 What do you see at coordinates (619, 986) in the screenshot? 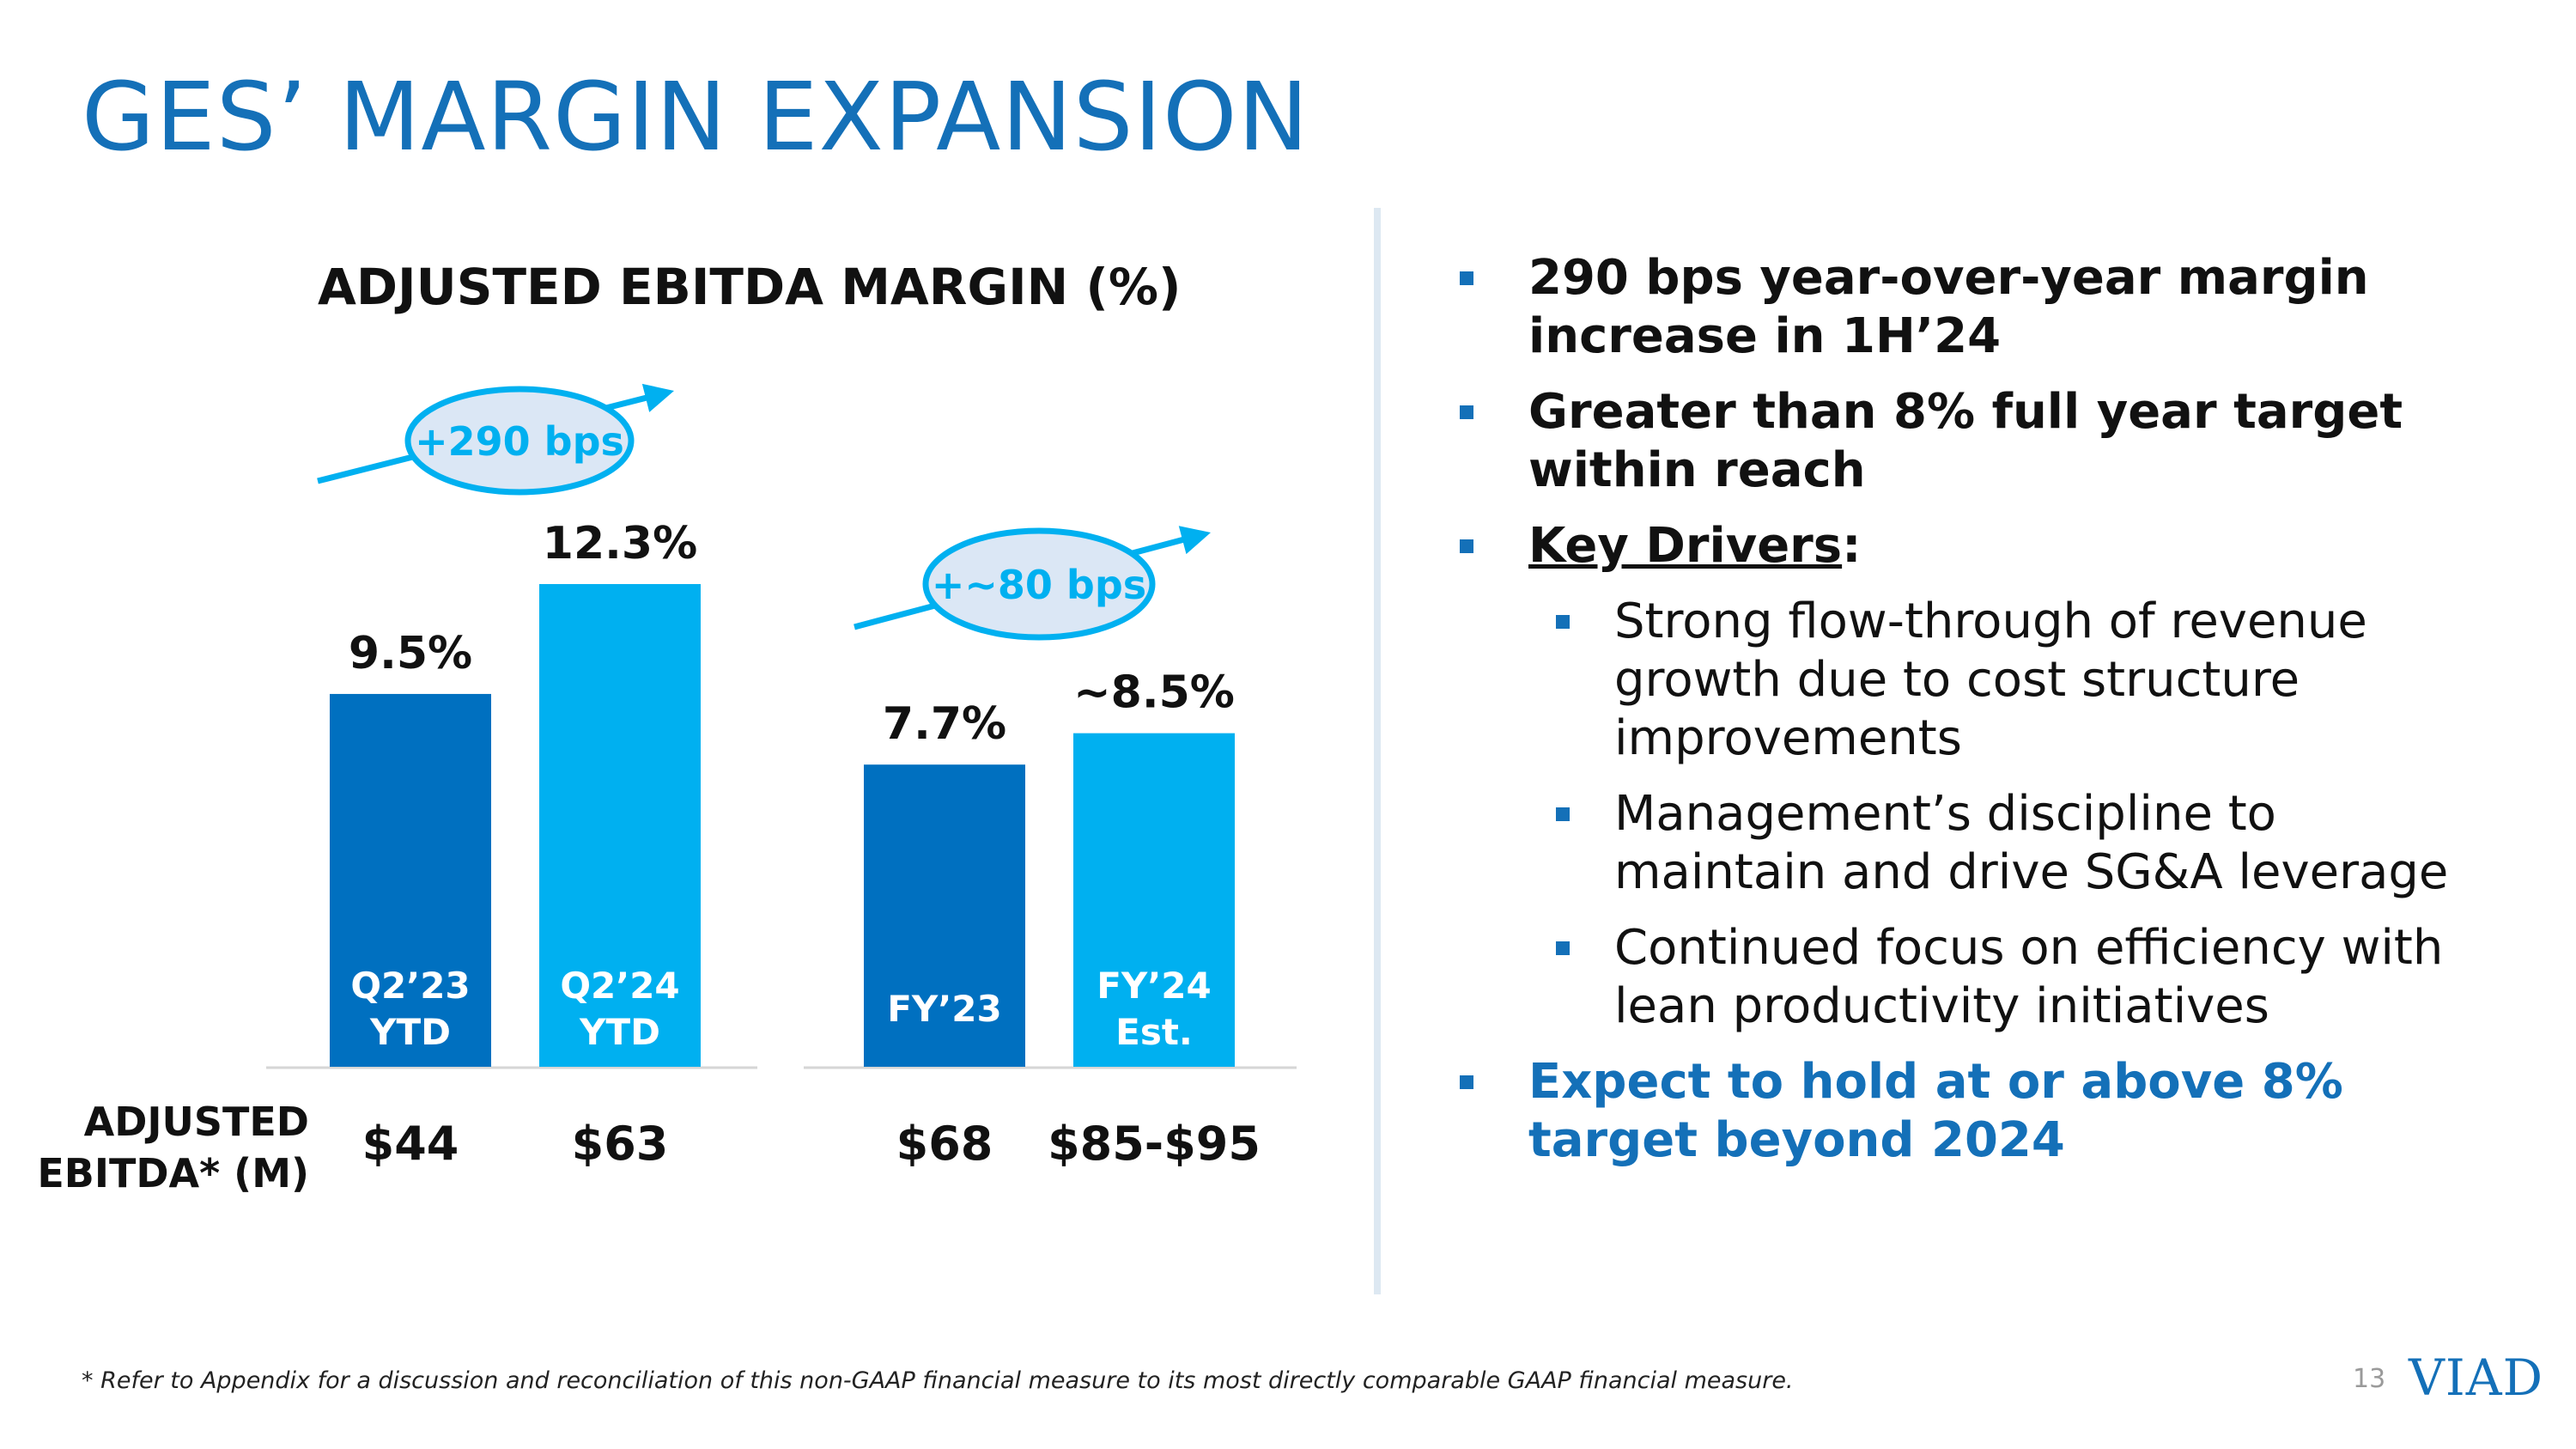
I see `bar-category-label: Q2’24` at bounding box center [619, 986].